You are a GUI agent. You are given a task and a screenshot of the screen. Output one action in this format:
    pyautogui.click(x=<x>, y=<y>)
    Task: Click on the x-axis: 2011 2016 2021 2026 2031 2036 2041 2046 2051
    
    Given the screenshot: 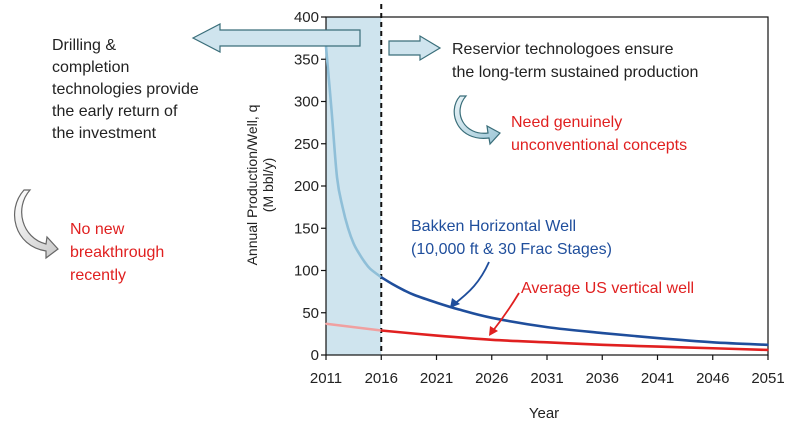 What is the action you would take?
    pyautogui.click(x=547, y=371)
    